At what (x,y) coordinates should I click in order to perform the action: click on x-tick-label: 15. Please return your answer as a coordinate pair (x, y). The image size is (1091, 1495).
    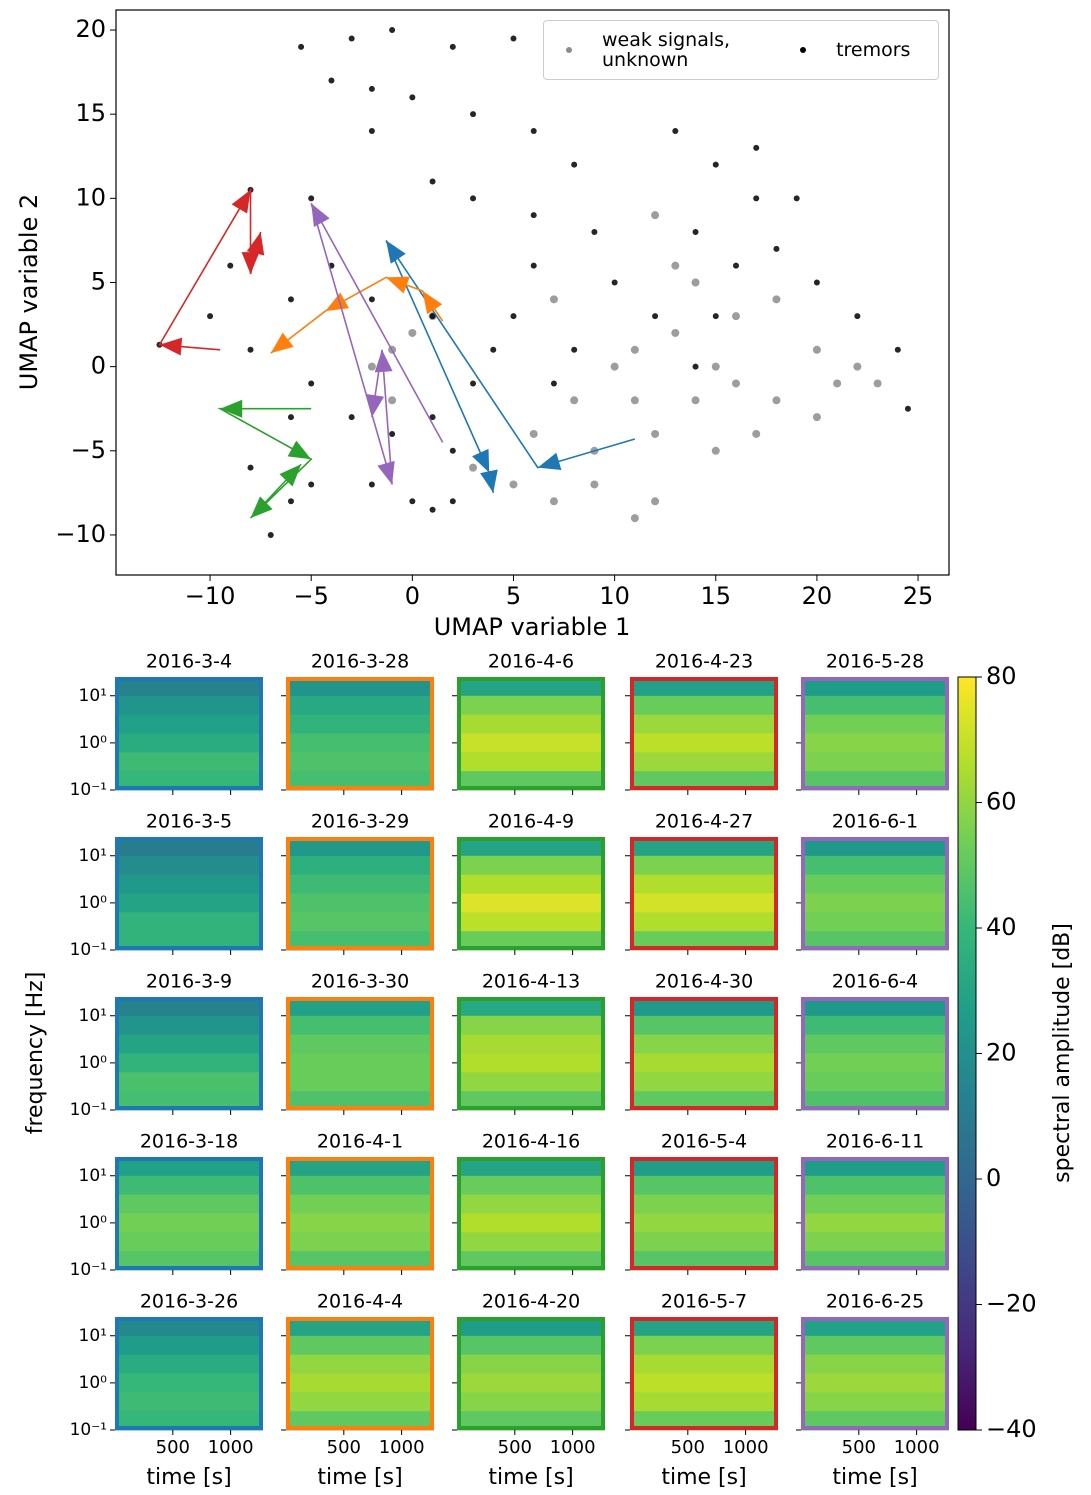
    Looking at the image, I should click on (715, 596).